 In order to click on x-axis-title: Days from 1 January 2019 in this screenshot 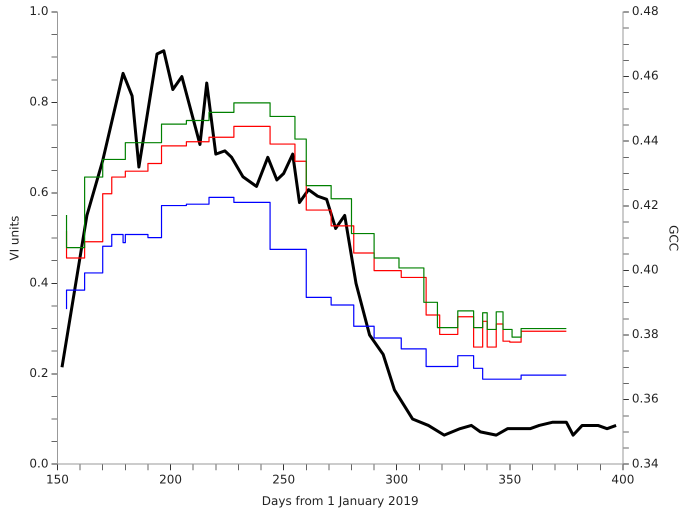, I will do `click(340, 501)`.